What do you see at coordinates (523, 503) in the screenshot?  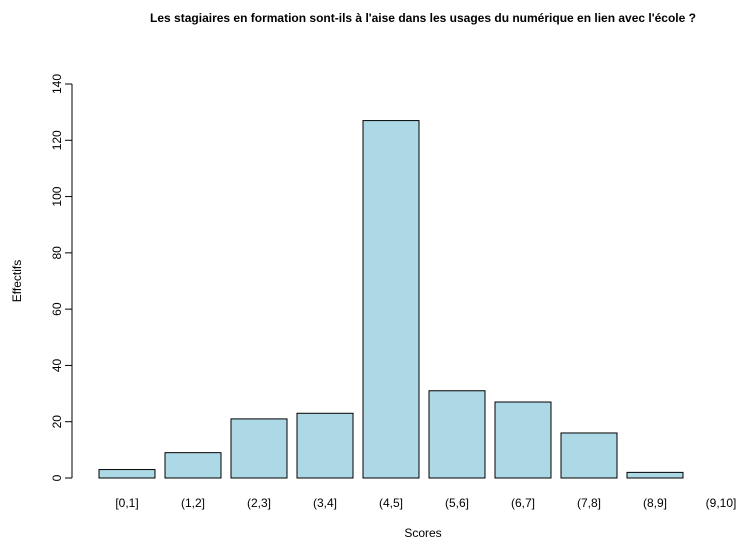 I see `x-tick-label: (6,7]` at bounding box center [523, 503].